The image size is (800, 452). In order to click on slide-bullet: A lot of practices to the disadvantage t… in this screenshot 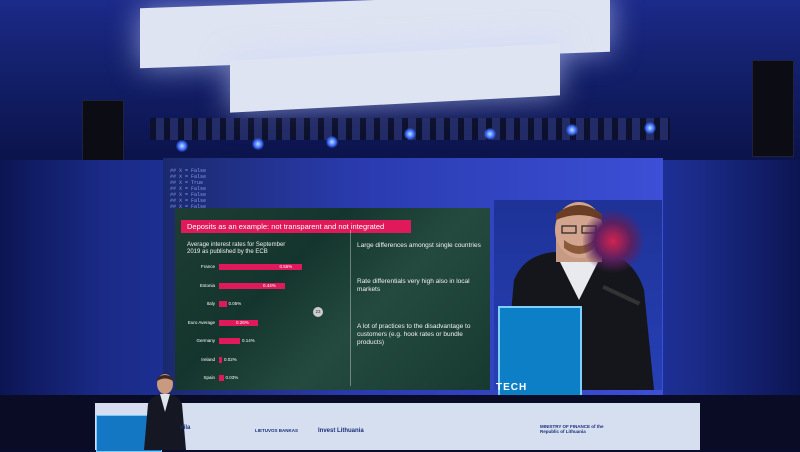, I will do `click(414, 334)`.